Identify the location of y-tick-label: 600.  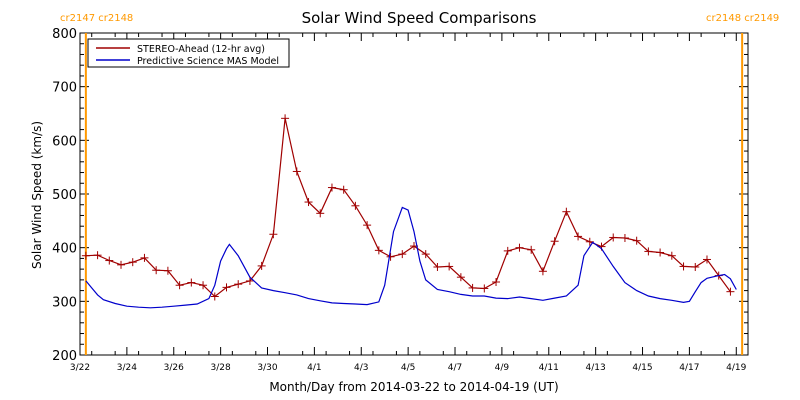
(64, 141).